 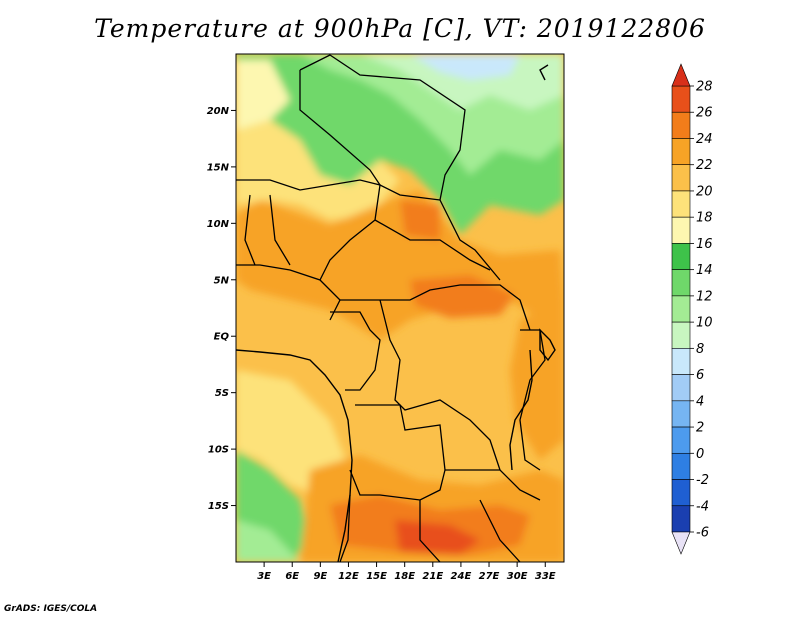 I want to click on lon-tick-label: 15E, so click(x=376, y=576).